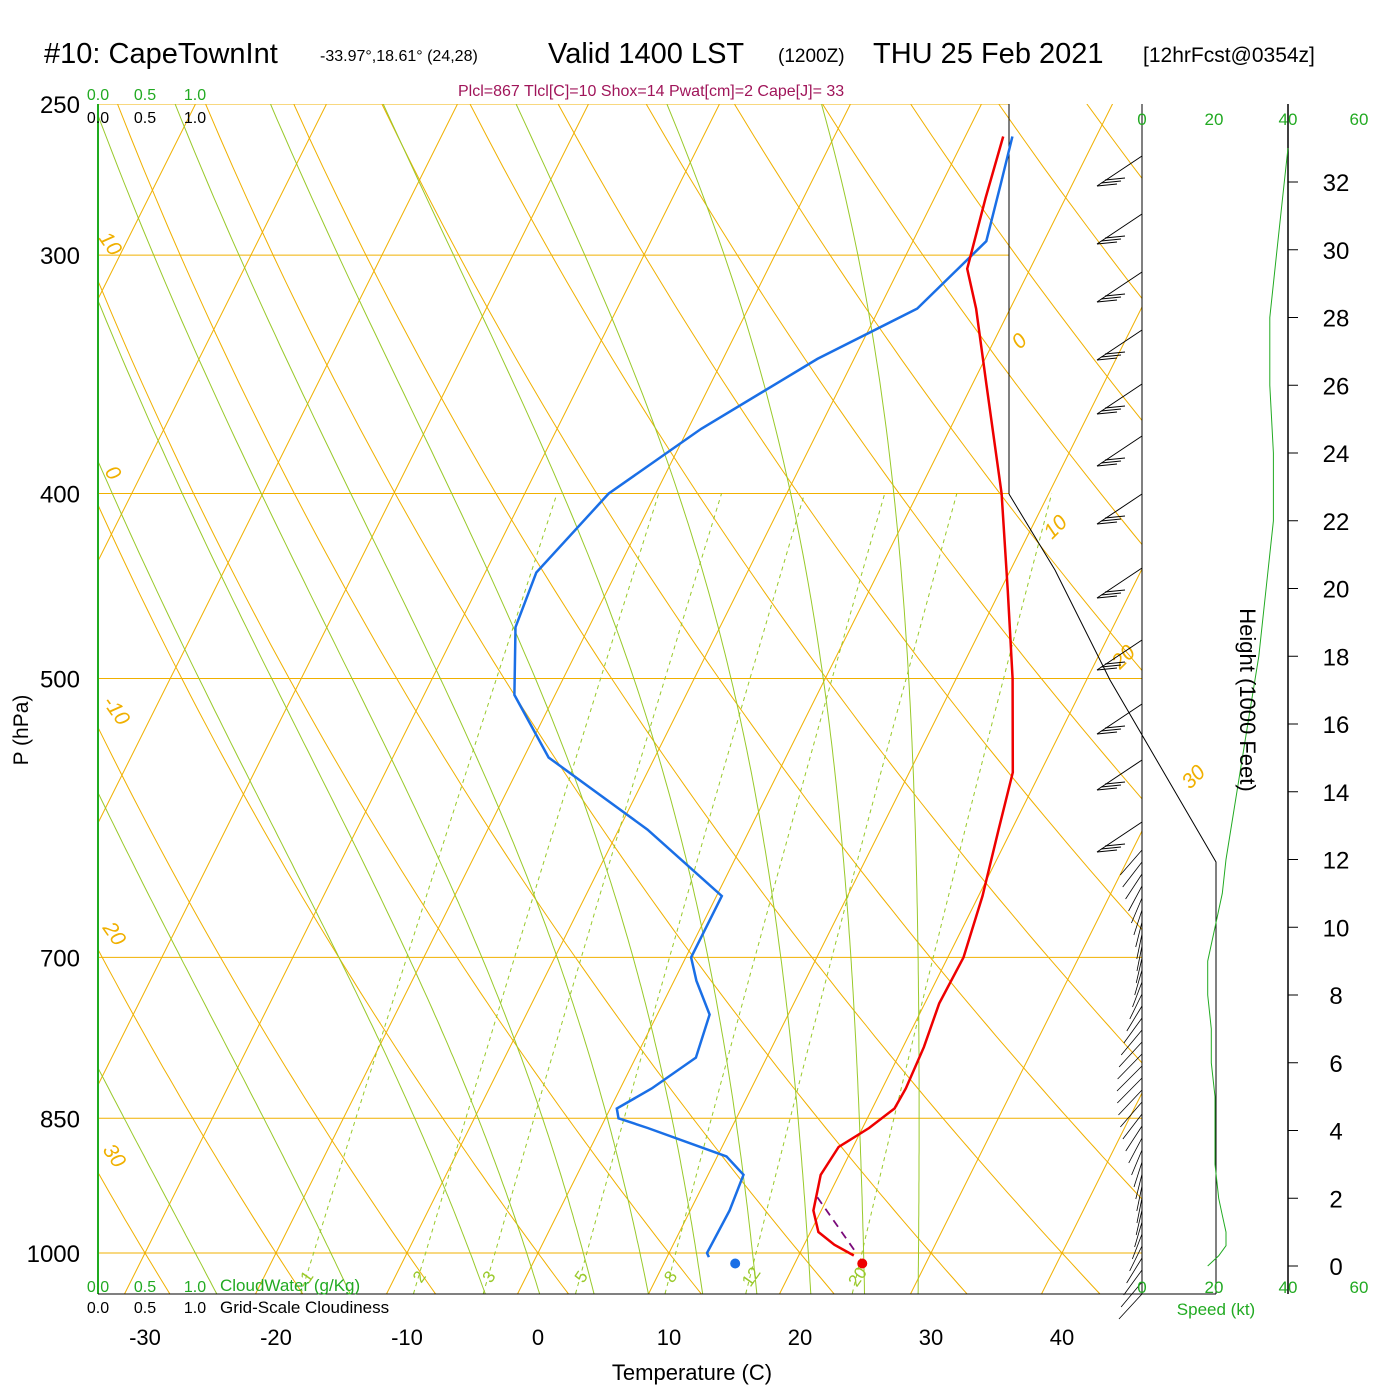  Describe the element at coordinates (113, 473) in the screenshot. I see `isotherm-label: 0` at that location.